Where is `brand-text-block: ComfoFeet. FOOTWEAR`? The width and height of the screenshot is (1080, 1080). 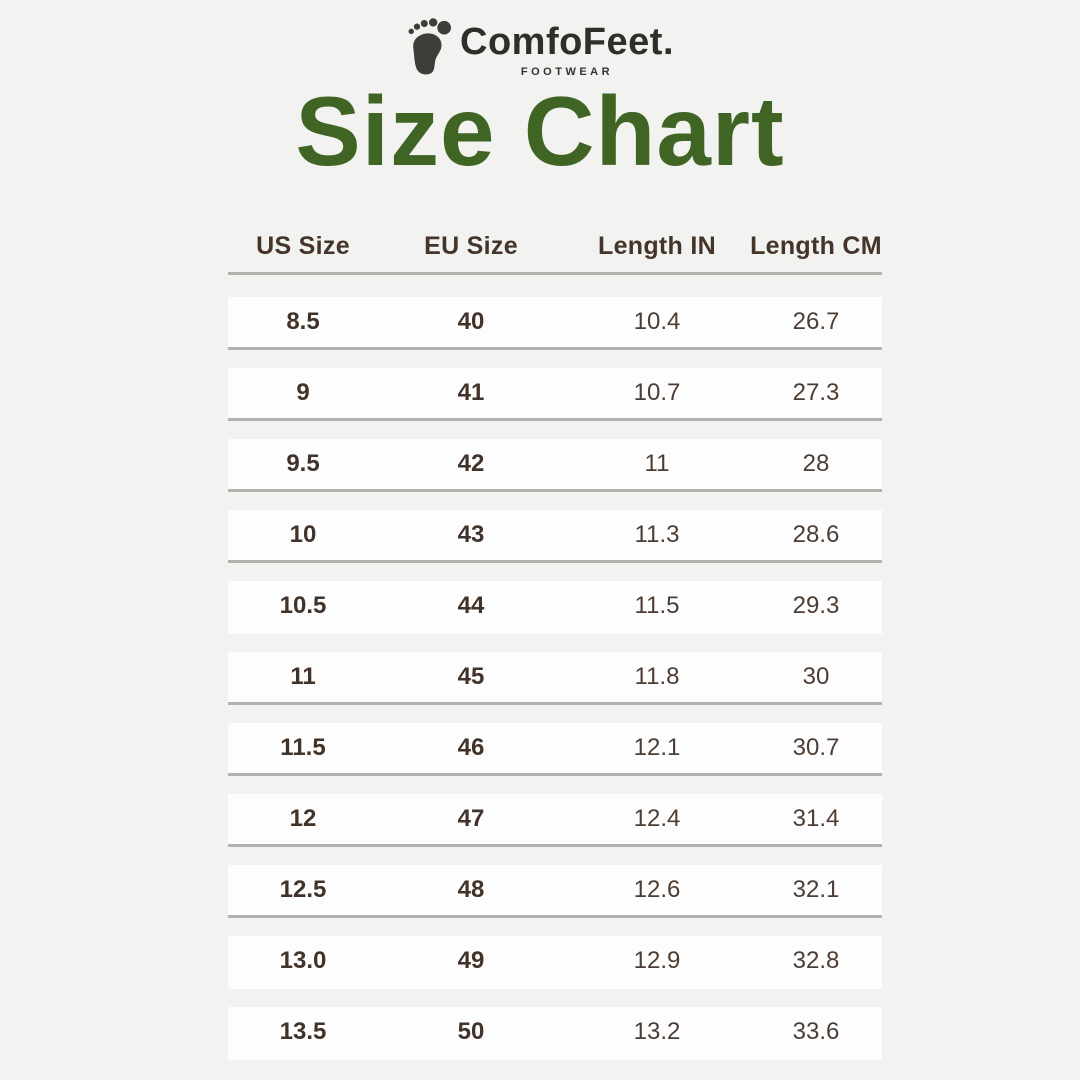 brand-text-block: ComfoFeet. FOOTWEAR is located at coordinates (567, 49).